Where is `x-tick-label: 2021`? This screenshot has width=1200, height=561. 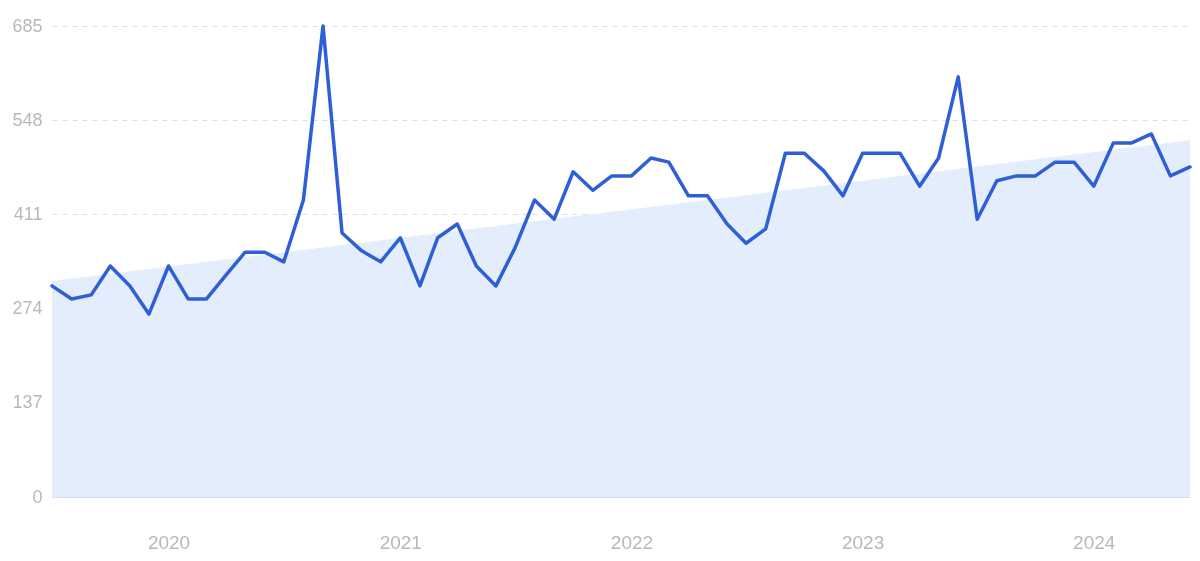 x-tick-label: 2021 is located at coordinates (400, 542).